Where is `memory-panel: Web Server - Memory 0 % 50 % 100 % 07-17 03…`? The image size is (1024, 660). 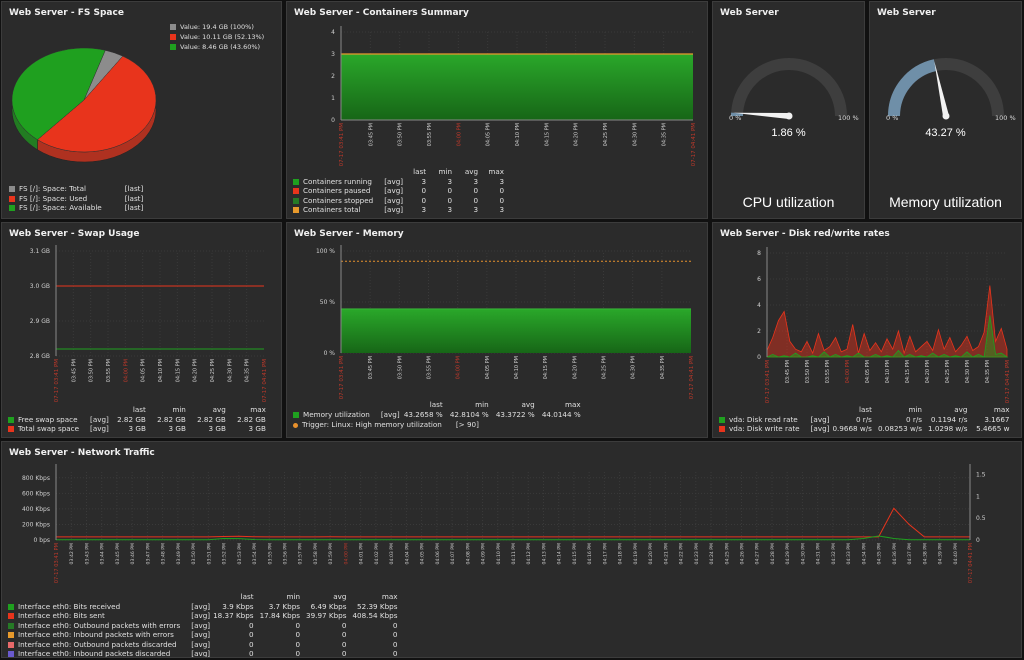 memory-panel: Web Server - Memory 0 % 50 % 100 % 07-17 03… is located at coordinates (497, 330).